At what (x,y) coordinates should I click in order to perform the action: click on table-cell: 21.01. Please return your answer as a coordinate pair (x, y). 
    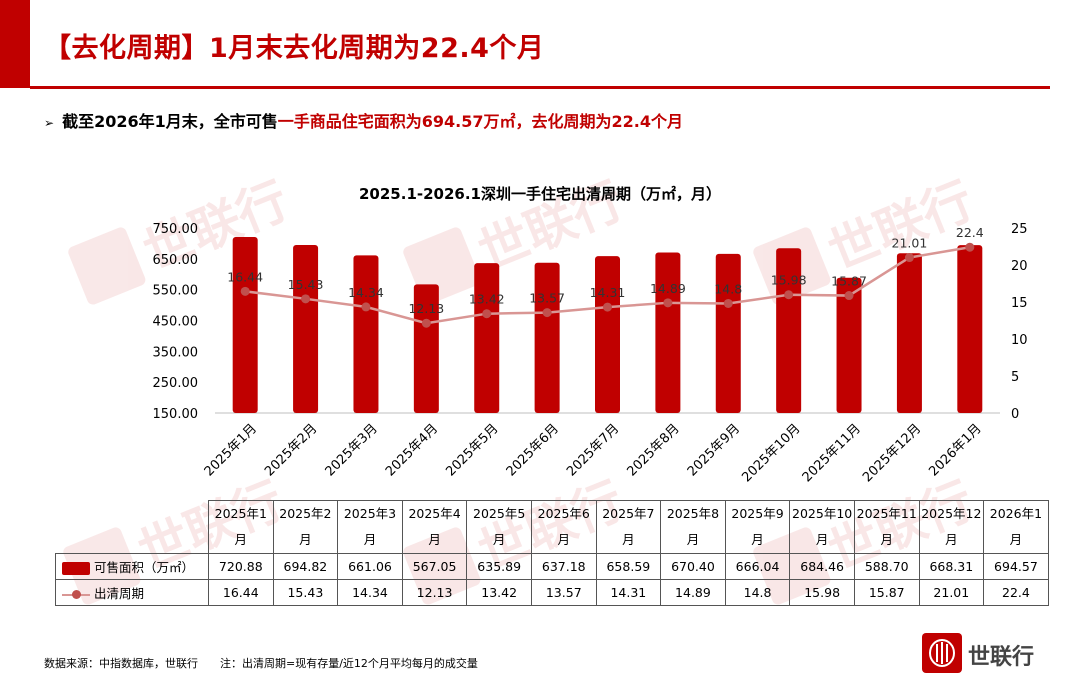
    Looking at the image, I should click on (951, 592).